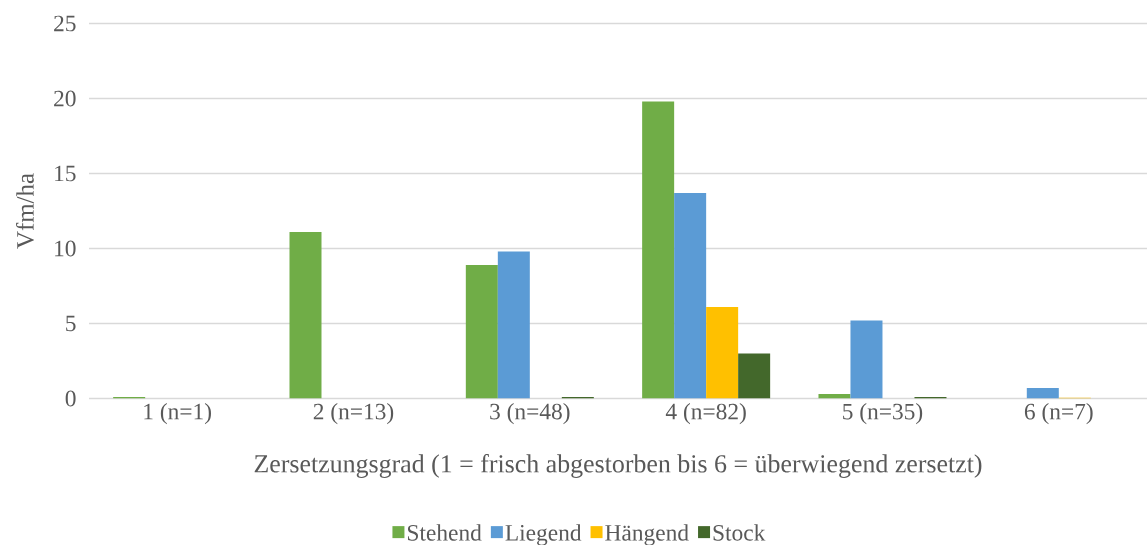 The width and height of the screenshot is (1147, 545). Describe the element at coordinates (647, 534) in the screenshot. I see `legend-label: Hängend` at that location.